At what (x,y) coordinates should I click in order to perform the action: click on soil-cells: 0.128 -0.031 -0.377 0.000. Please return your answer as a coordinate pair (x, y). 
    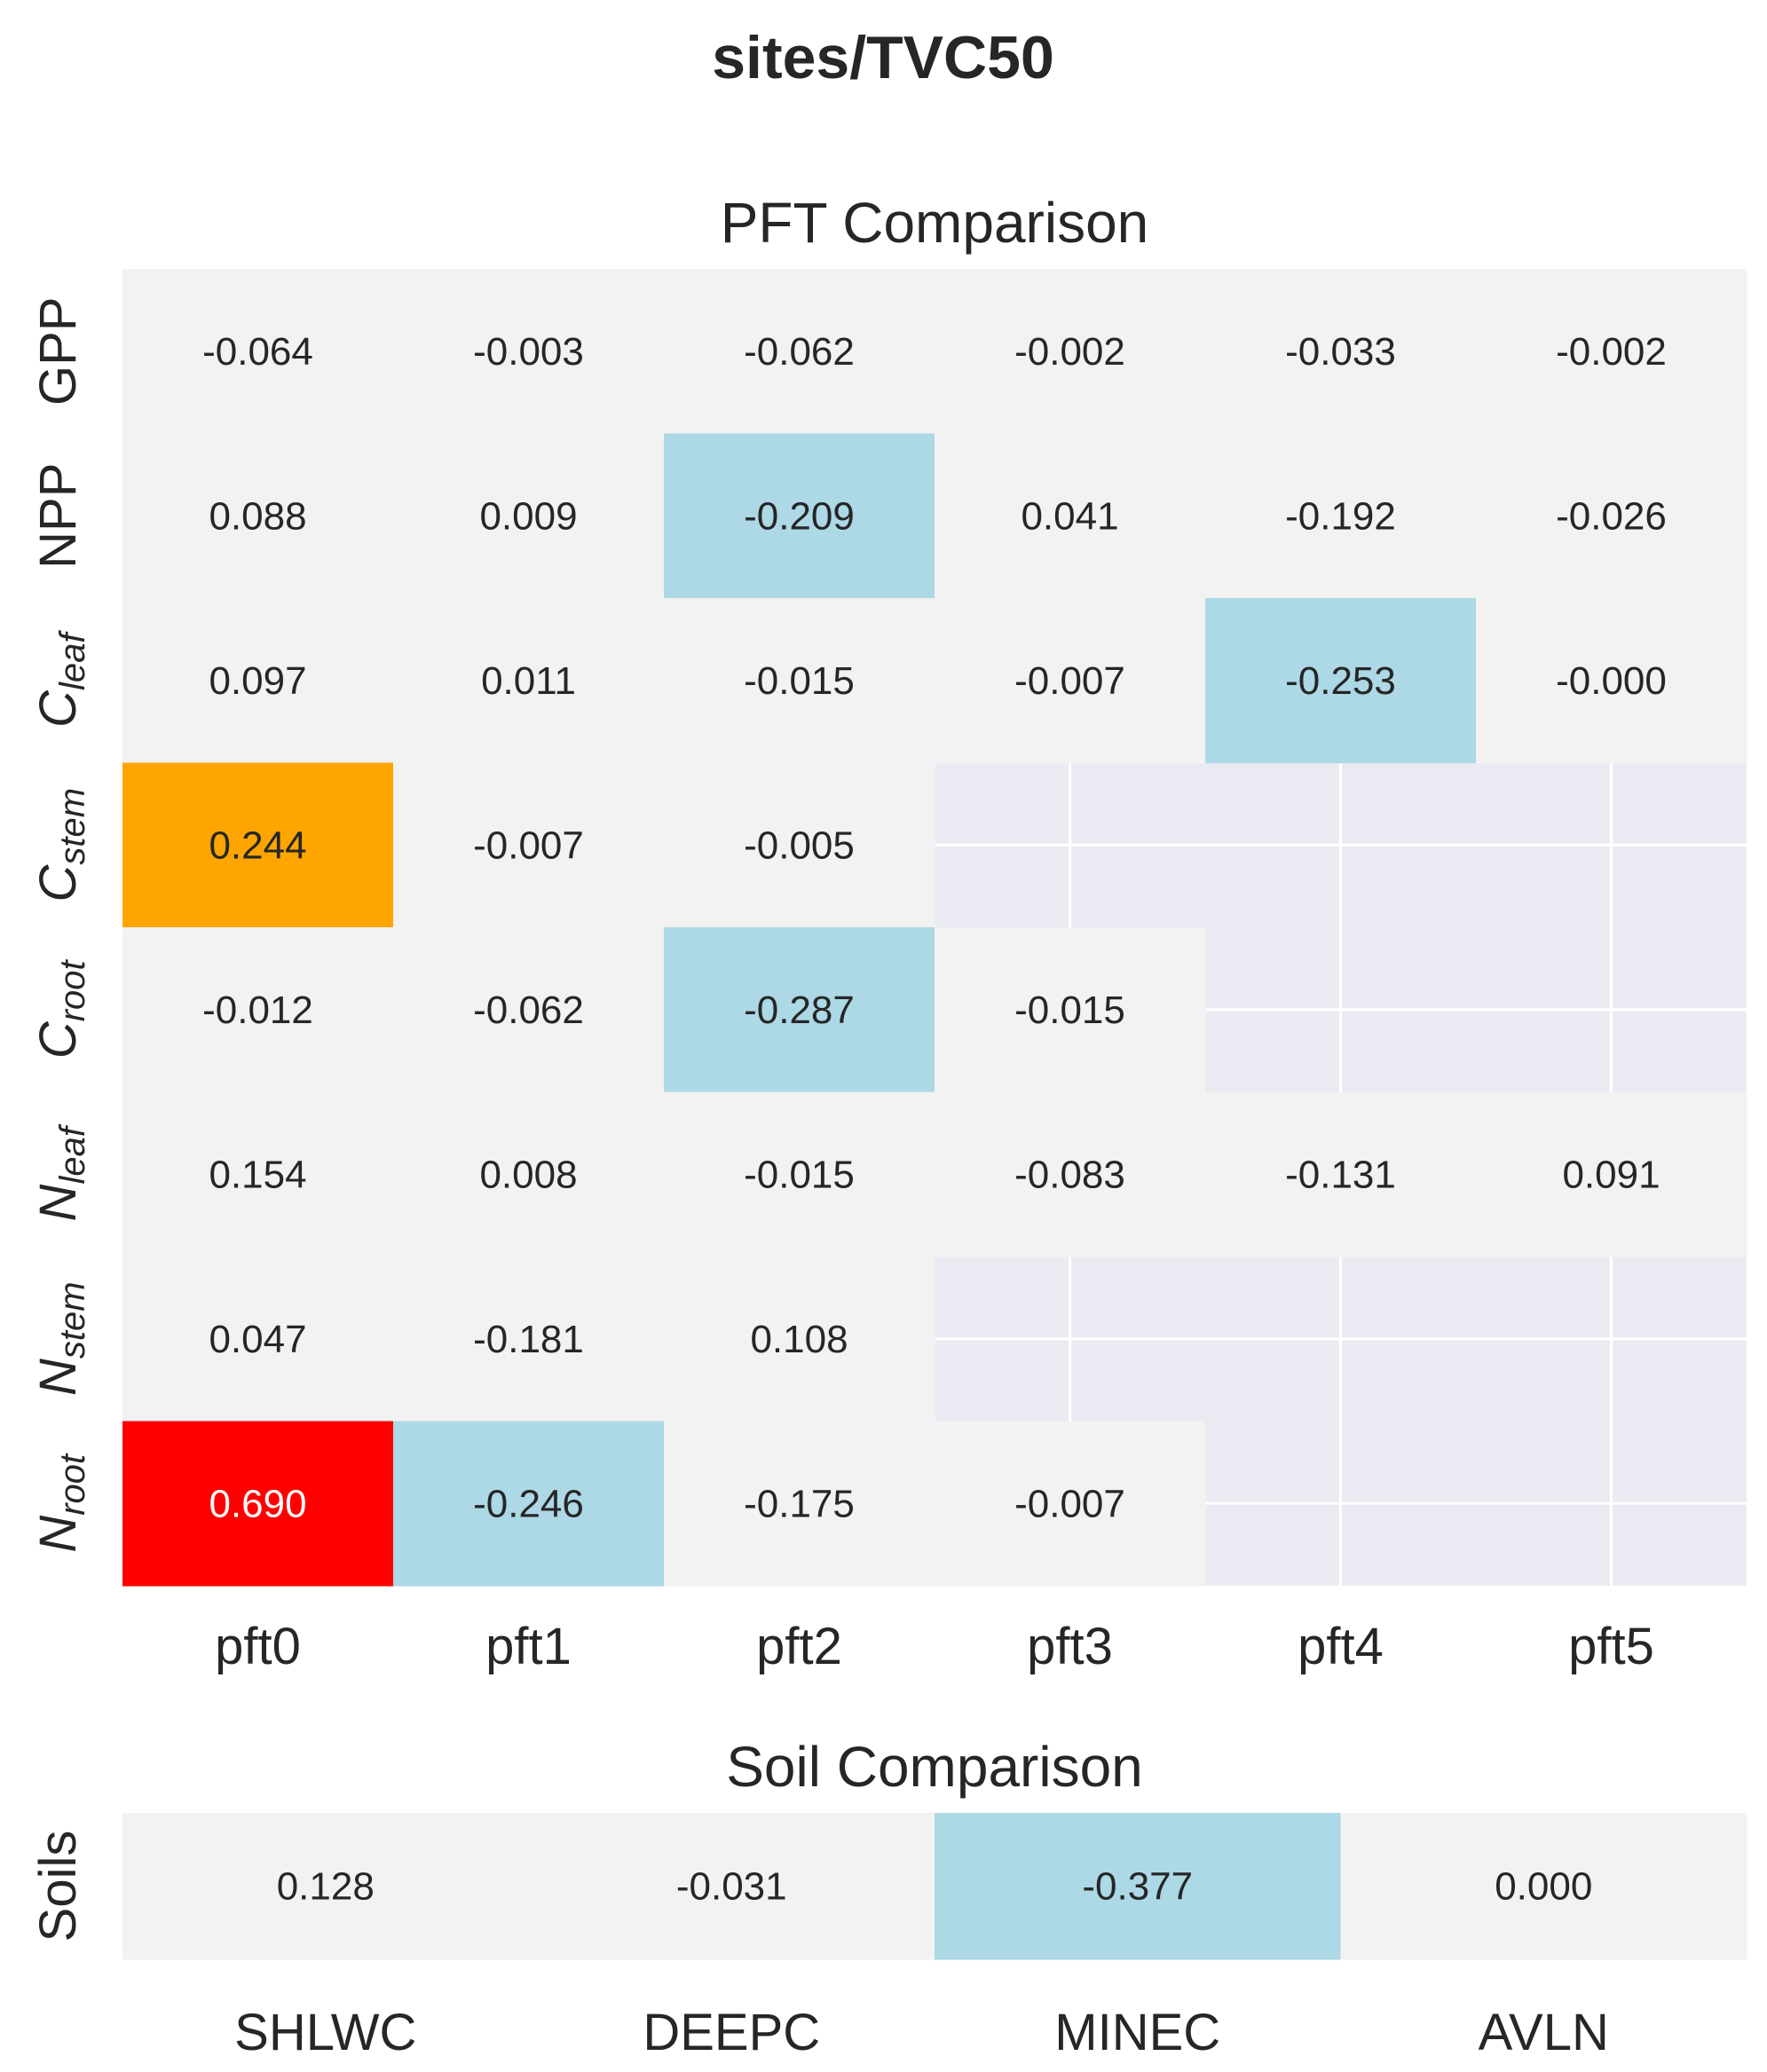
    Looking at the image, I should click on (935, 1887).